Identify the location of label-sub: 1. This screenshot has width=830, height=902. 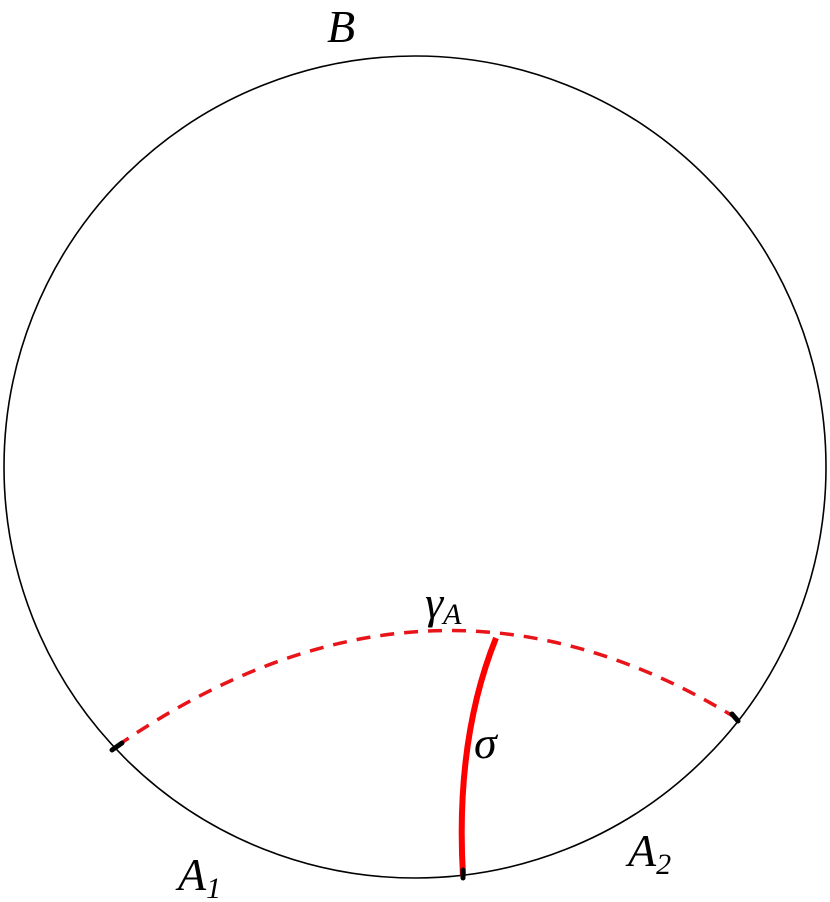
(213, 887).